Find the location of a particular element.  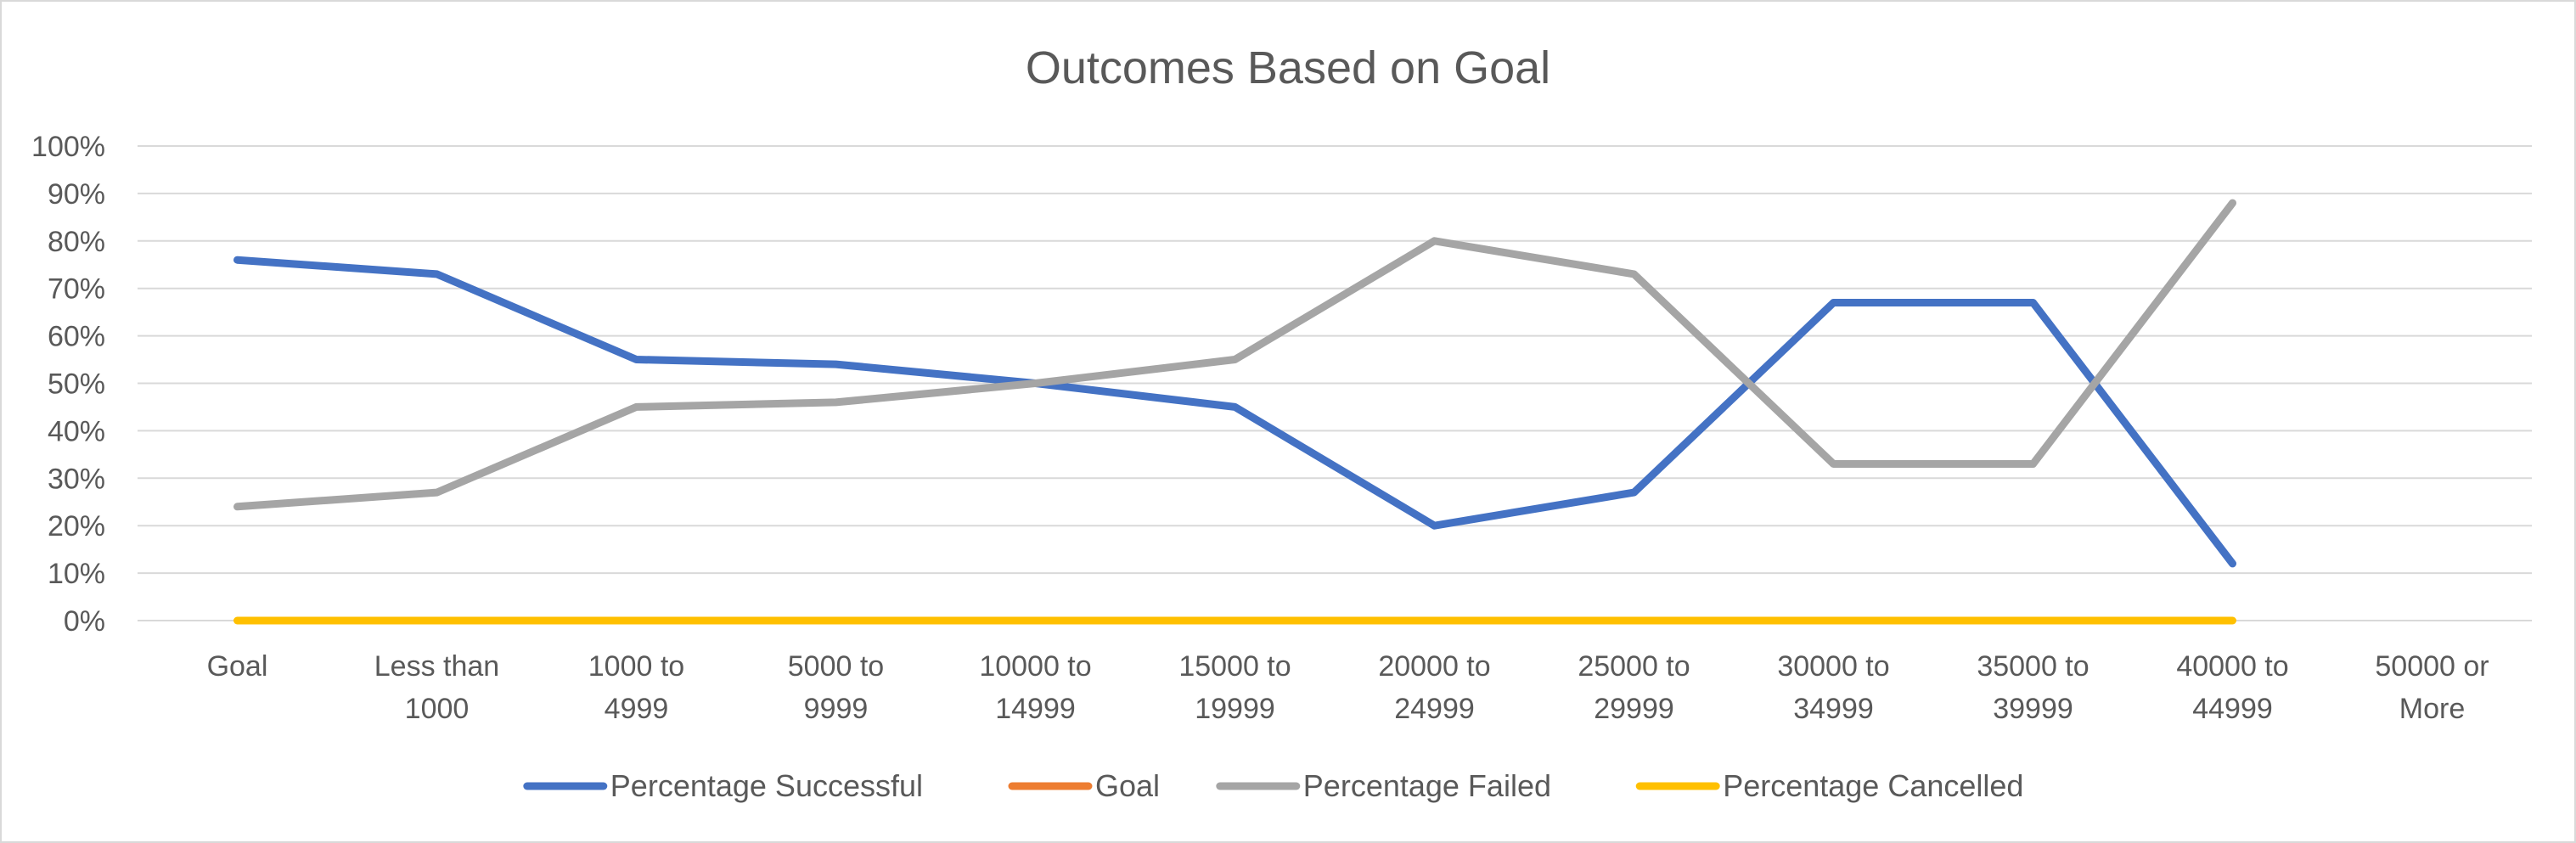

x-tick-label: 40000 to 44999 is located at coordinates (2232, 688).